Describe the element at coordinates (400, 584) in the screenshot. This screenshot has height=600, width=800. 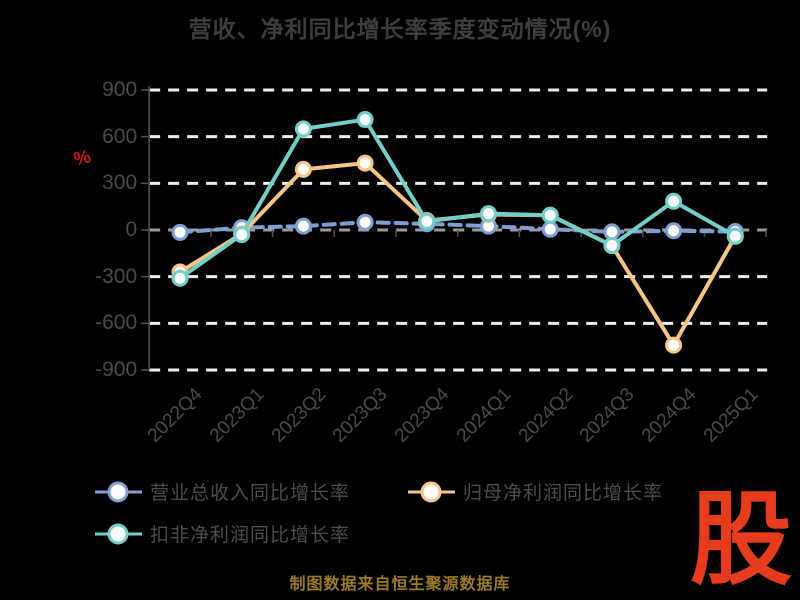
I see `data-source-note: 制图数据来自恒生聚源数据库` at that location.